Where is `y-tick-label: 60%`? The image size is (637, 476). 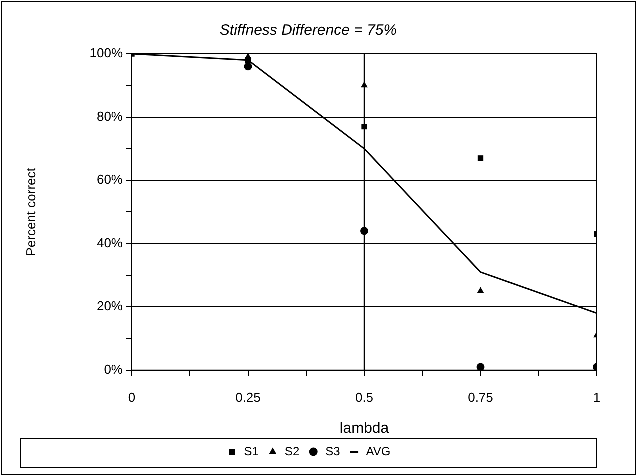
y-tick-label: 60% is located at coordinates (110, 180).